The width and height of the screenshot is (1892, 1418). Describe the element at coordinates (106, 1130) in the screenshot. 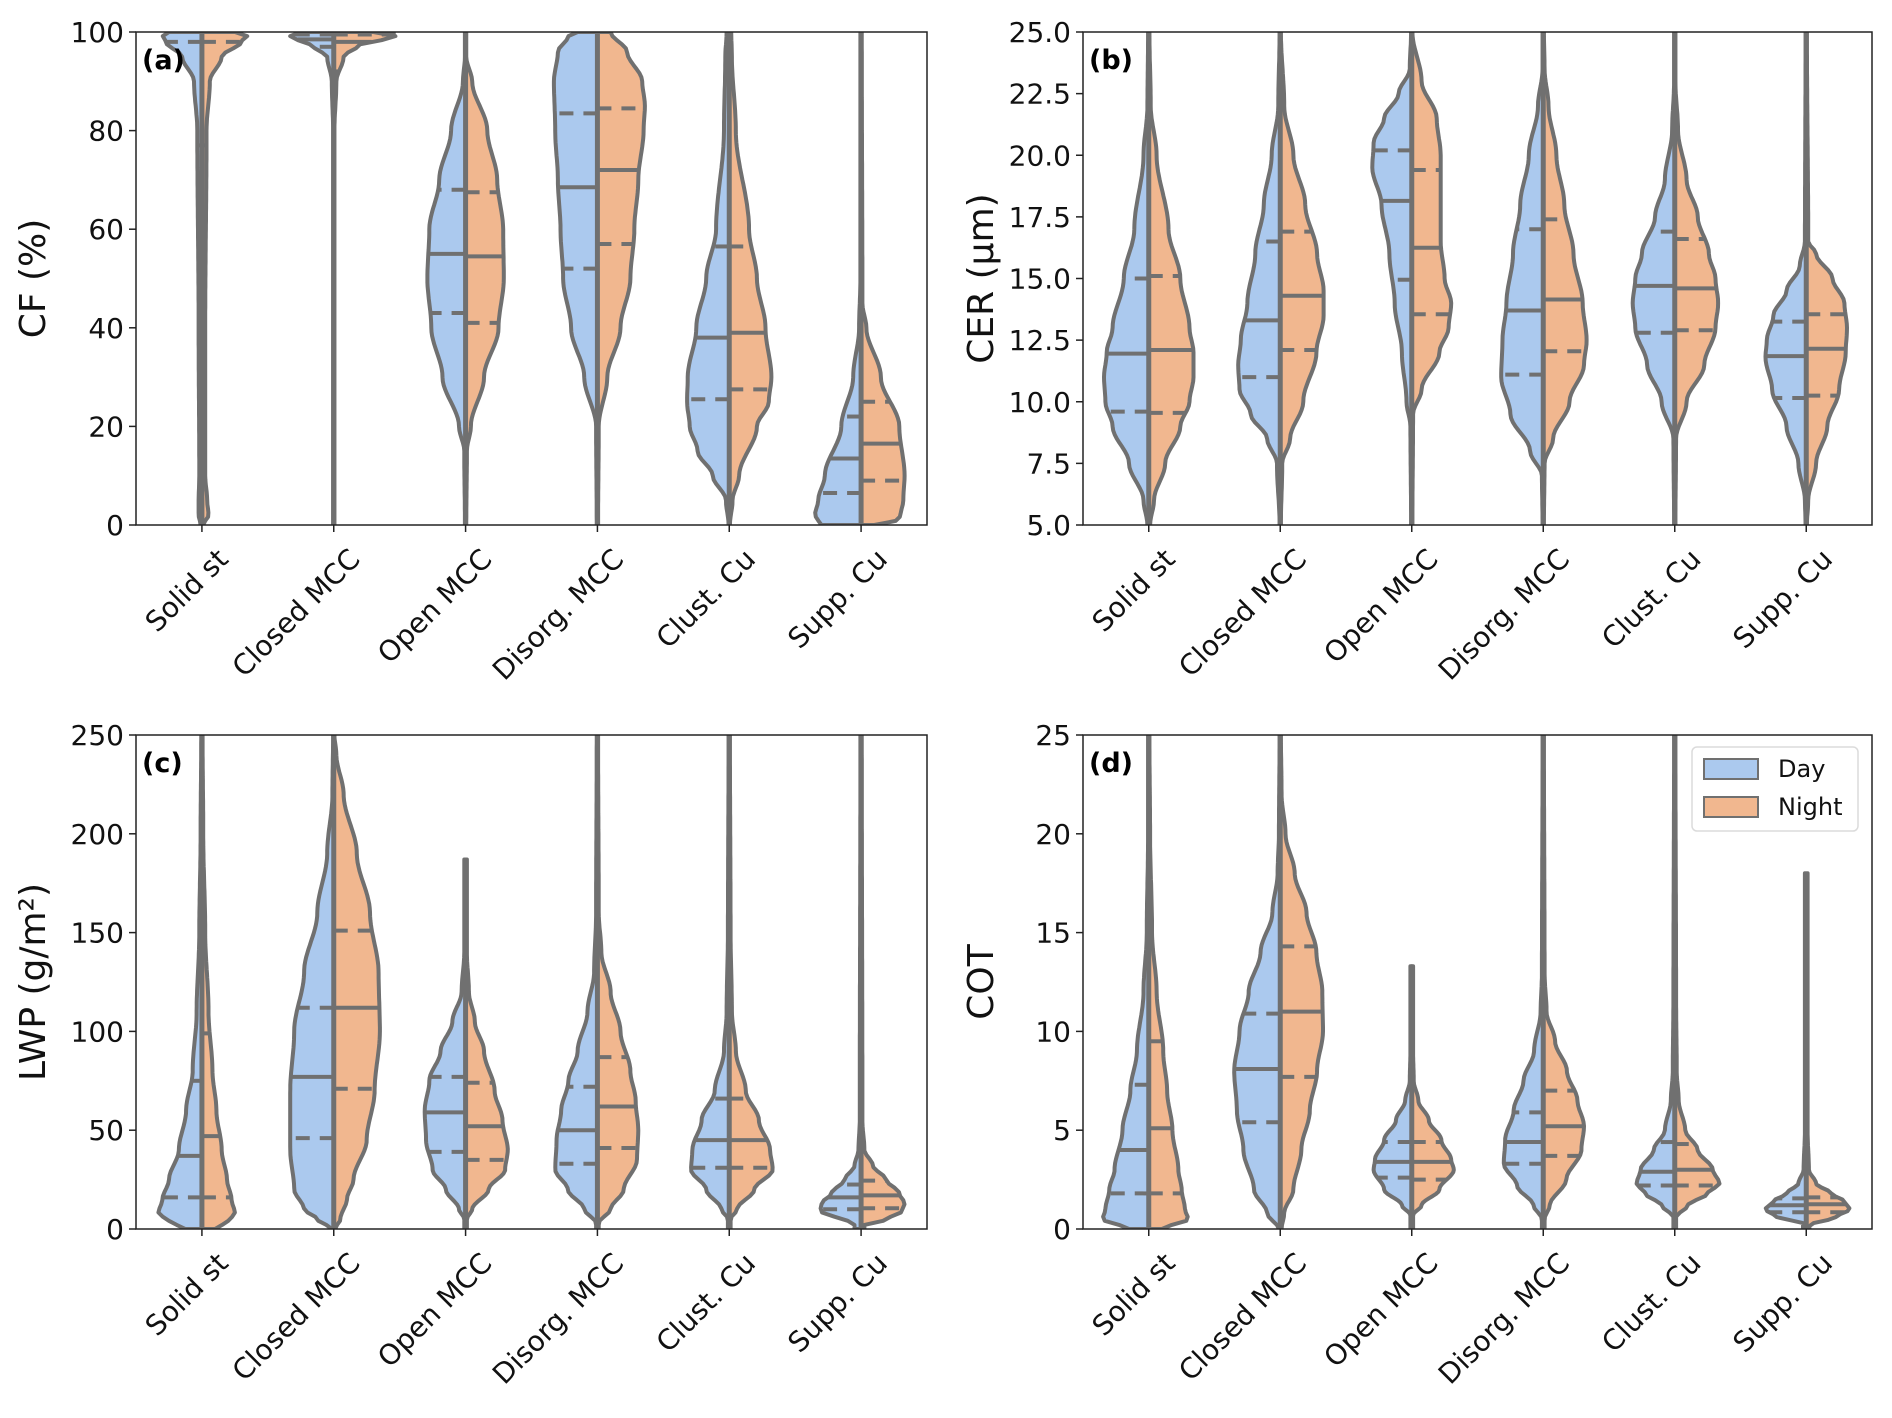

I see `y-tick-label: 50` at that location.